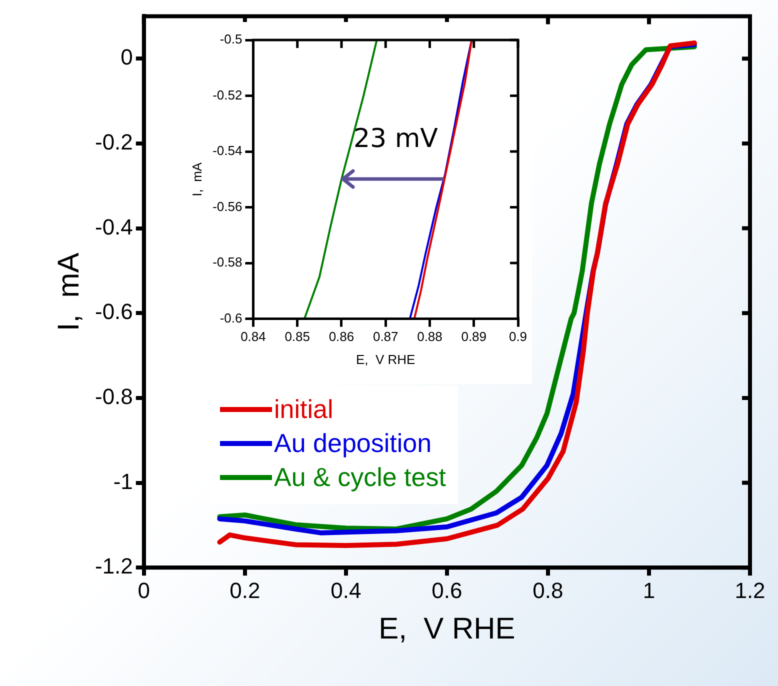  What do you see at coordinates (518, 336) in the screenshot?
I see `x-tick-label: 0.9` at bounding box center [518, 336].